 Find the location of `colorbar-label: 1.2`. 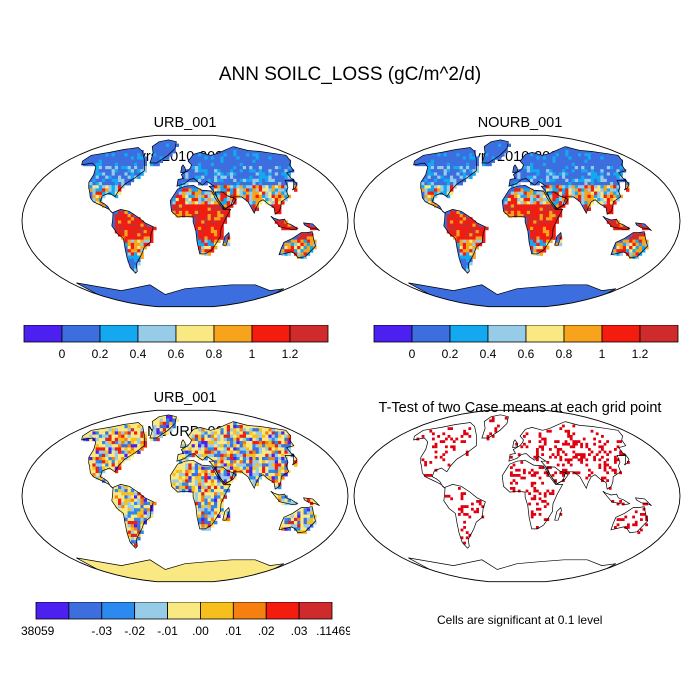

colorbar-label: 1.2 is located at coordinates (640, 354).